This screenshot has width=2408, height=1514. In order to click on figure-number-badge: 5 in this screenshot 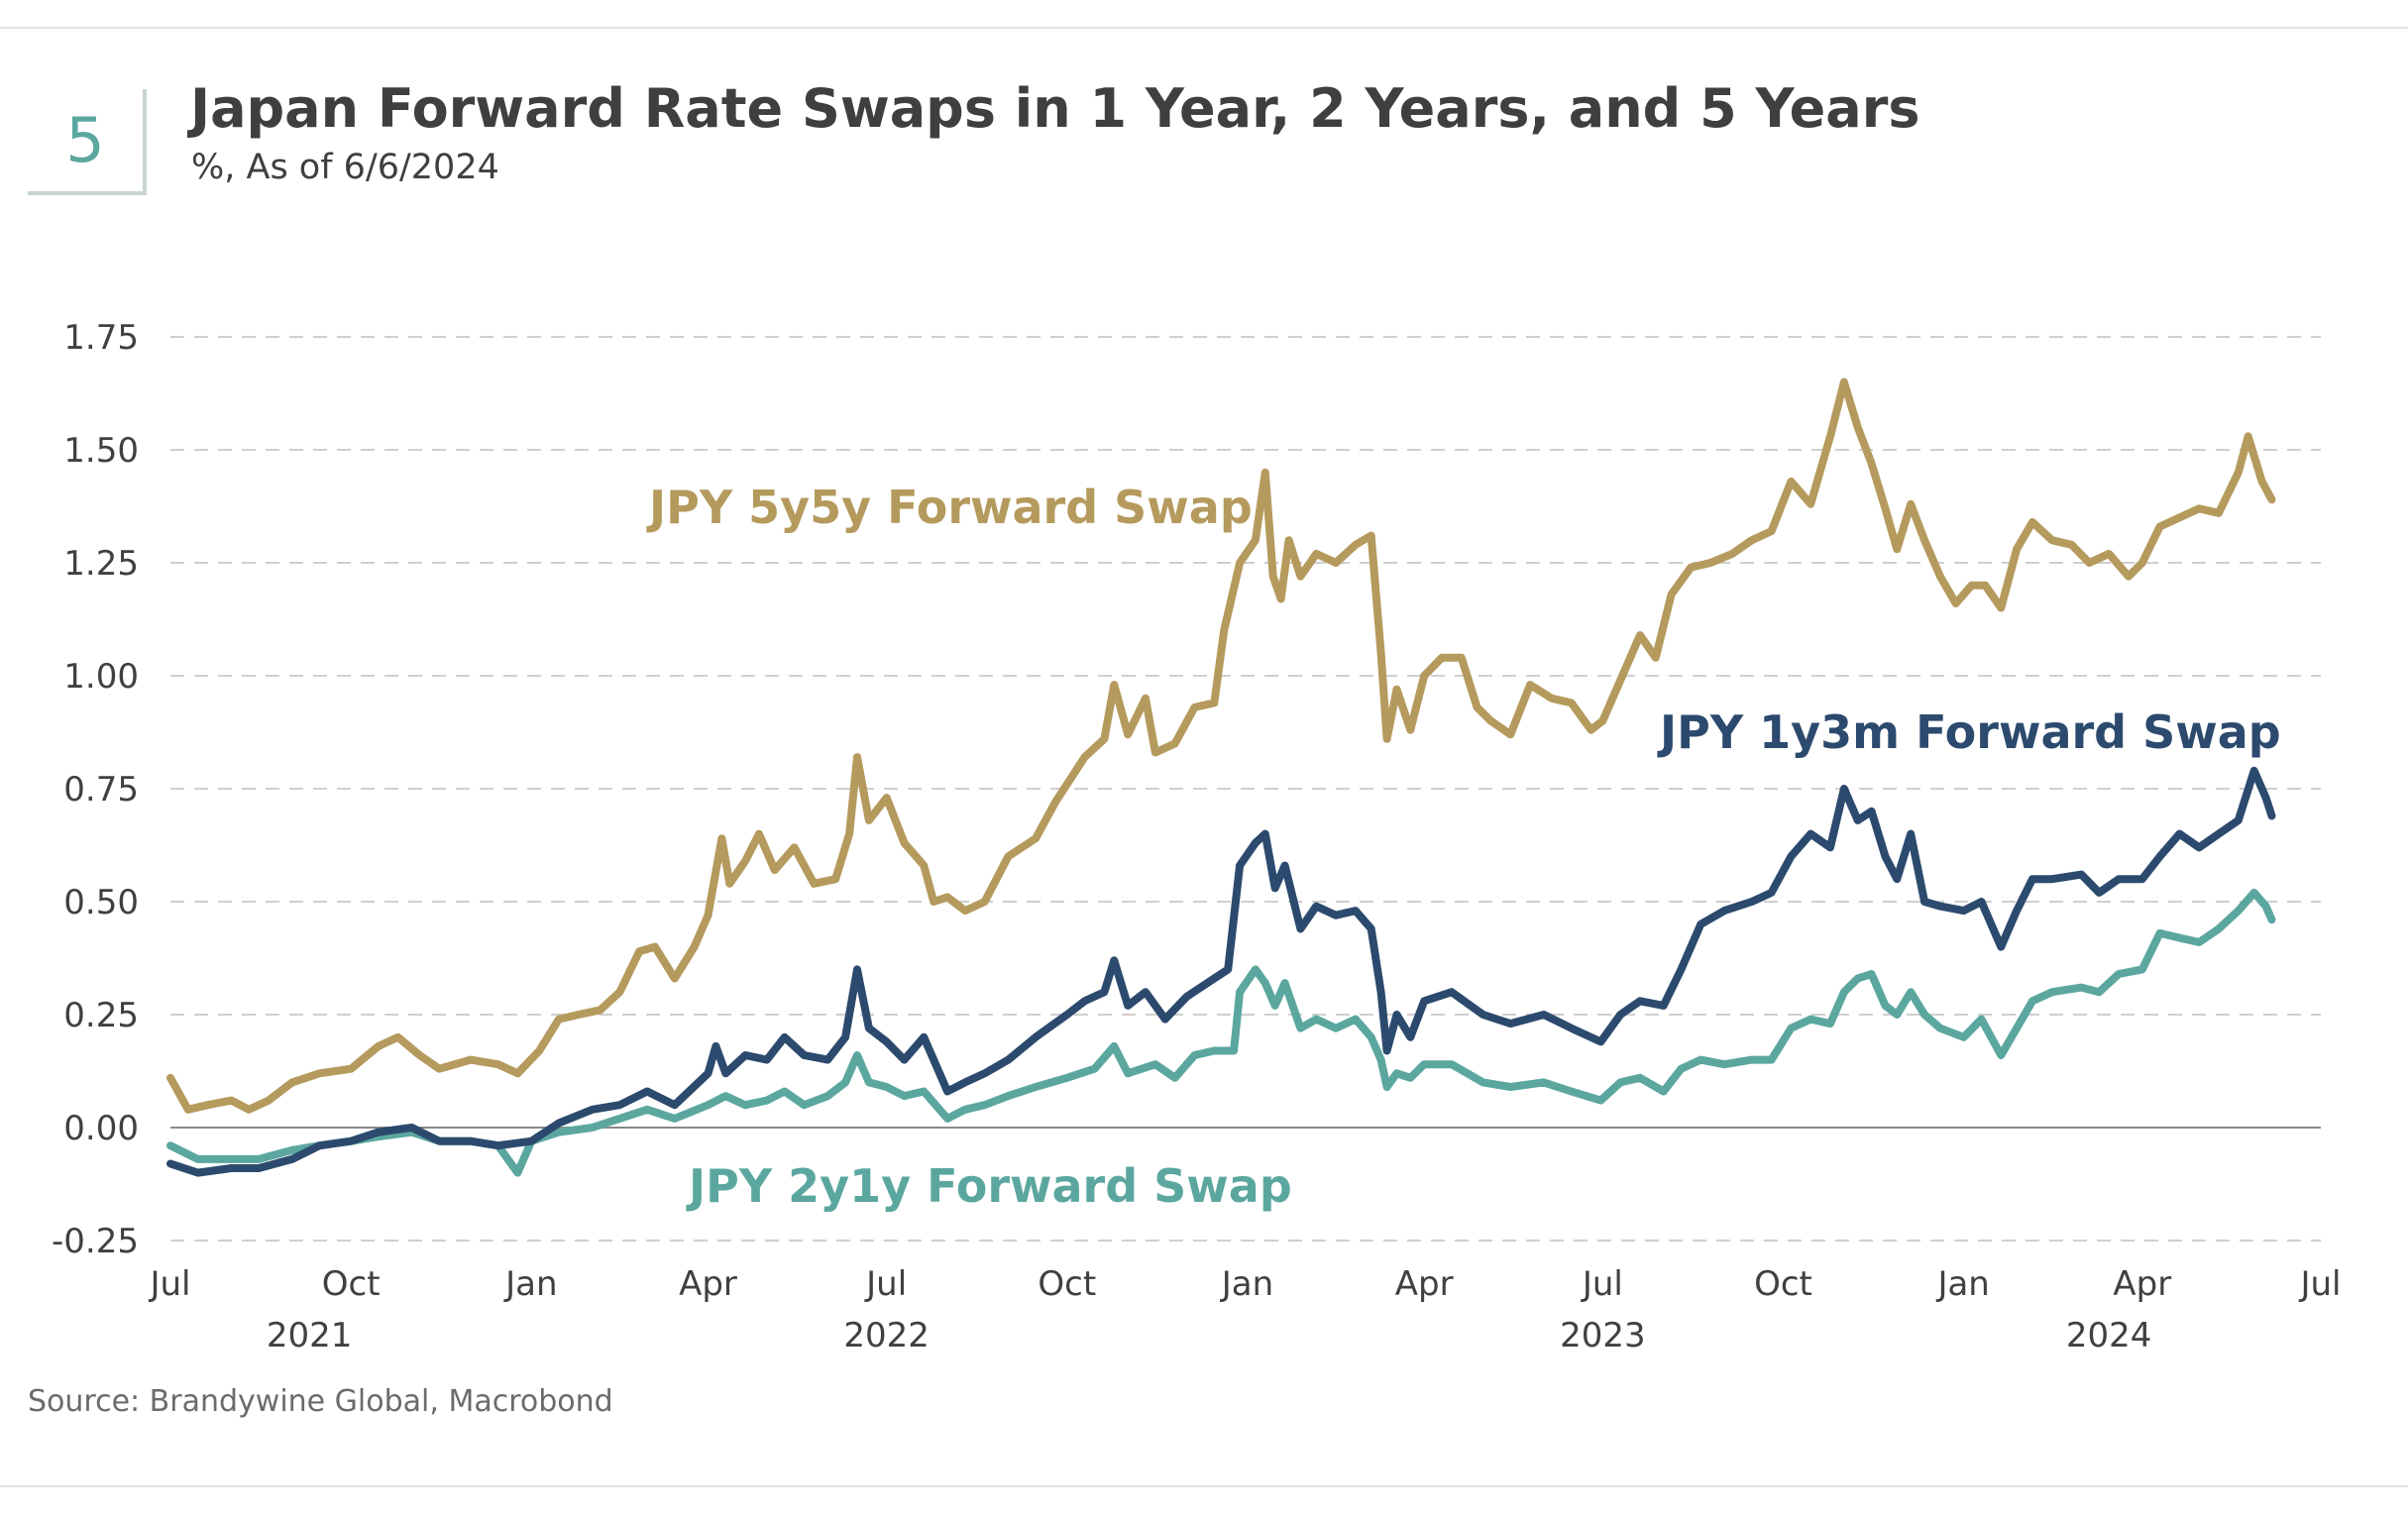, I will do `click(87, 142)`.